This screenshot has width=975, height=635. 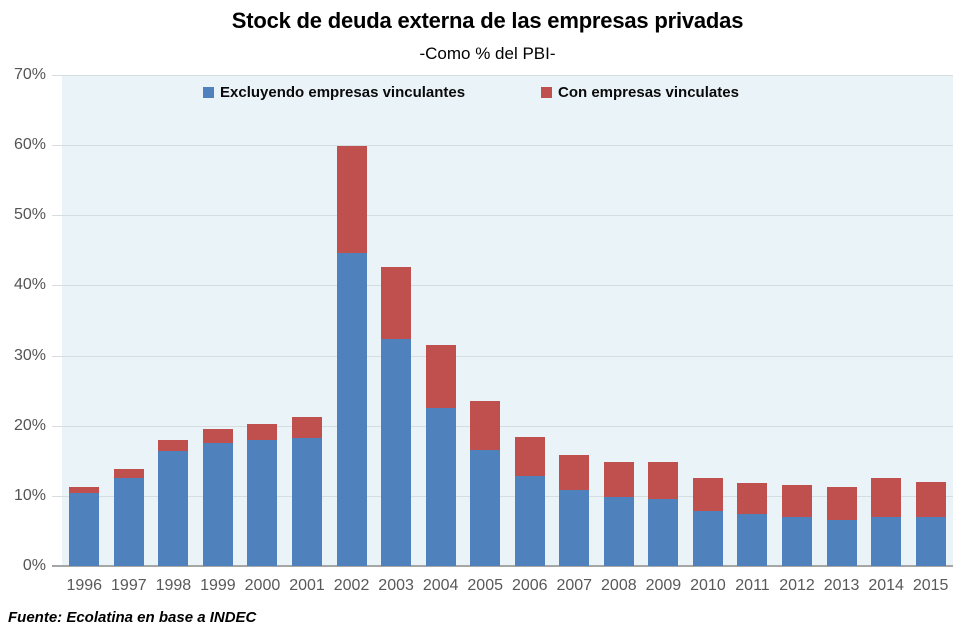 What do you see at coordinates (440, 487) in the screenshot?
I see `bar-segment-excluyendo-2004` at bounding box center [440, 487].